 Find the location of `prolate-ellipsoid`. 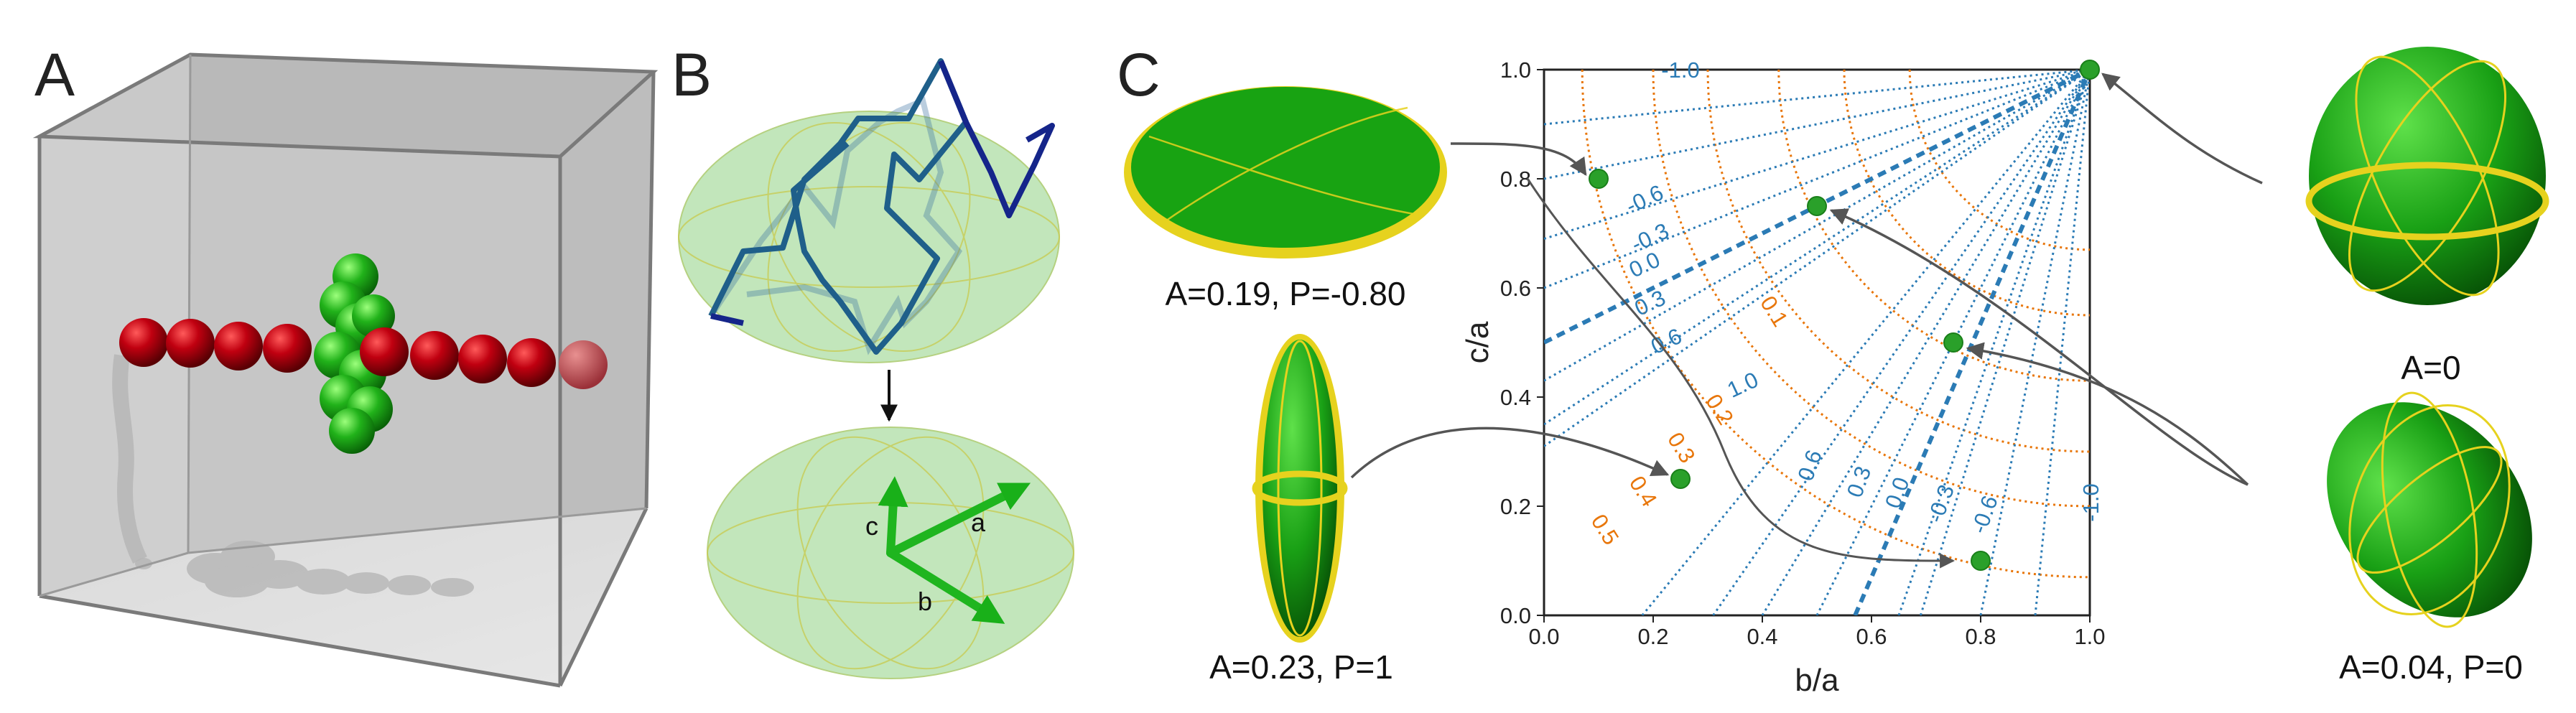

prolate-ellipsoid is located at coordinates (1300, 488).